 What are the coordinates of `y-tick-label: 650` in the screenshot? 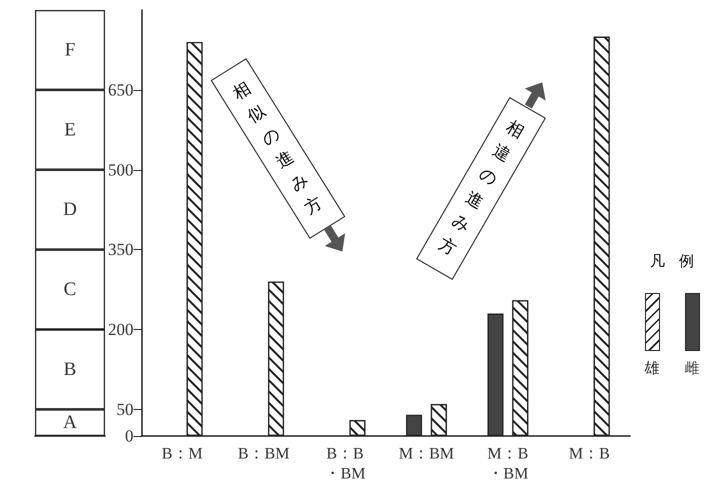 It's located at (121, 90).